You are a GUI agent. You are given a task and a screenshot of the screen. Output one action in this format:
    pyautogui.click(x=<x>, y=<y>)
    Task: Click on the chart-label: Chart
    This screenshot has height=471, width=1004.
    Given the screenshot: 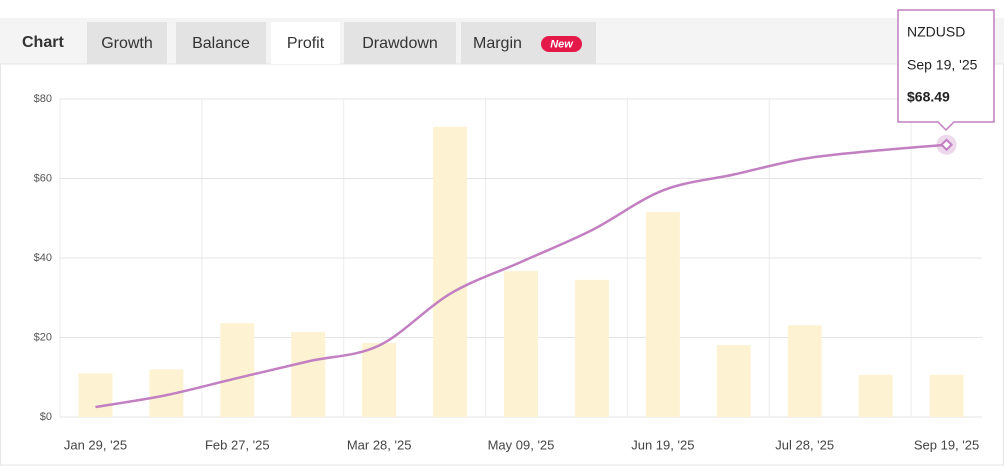 What is the action you would take?
    pyautogui.click(x=43, y=42)
    